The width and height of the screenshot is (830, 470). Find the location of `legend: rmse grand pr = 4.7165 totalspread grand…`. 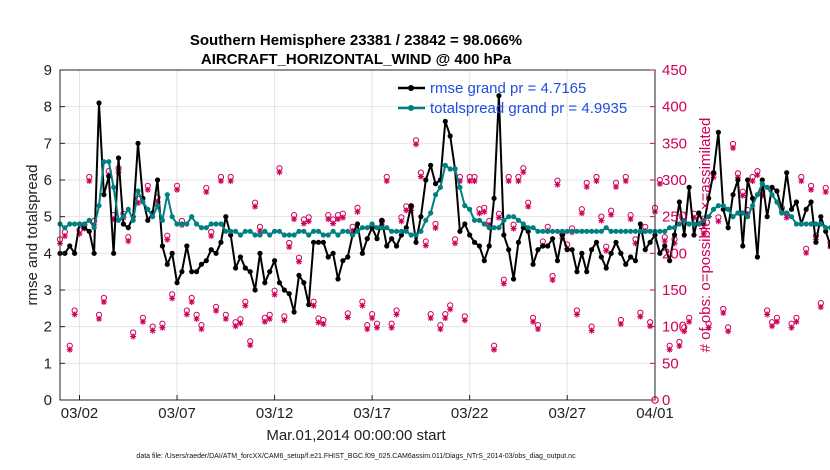

legend: rmse grand pr = 4.7165 totalspread grand… is located at coordinates (512, 98).